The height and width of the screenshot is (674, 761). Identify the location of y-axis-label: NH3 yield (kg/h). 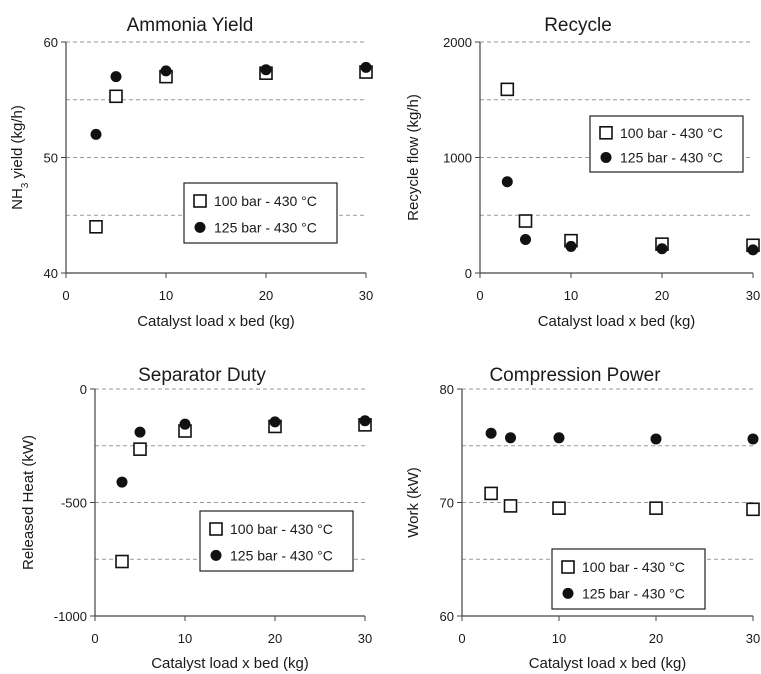
(20, 157).